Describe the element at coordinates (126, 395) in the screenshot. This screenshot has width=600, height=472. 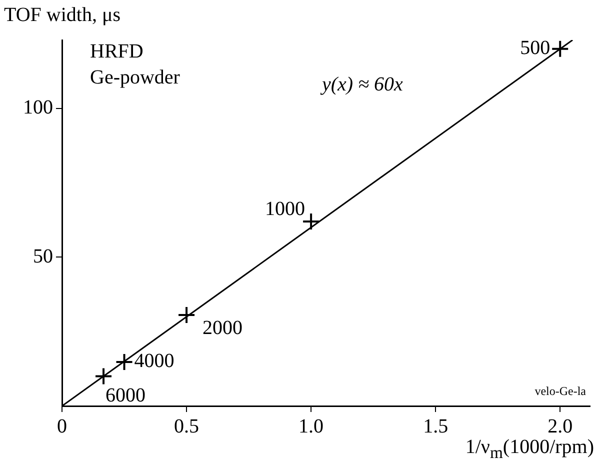
I see `annotation: 6000` at that location.